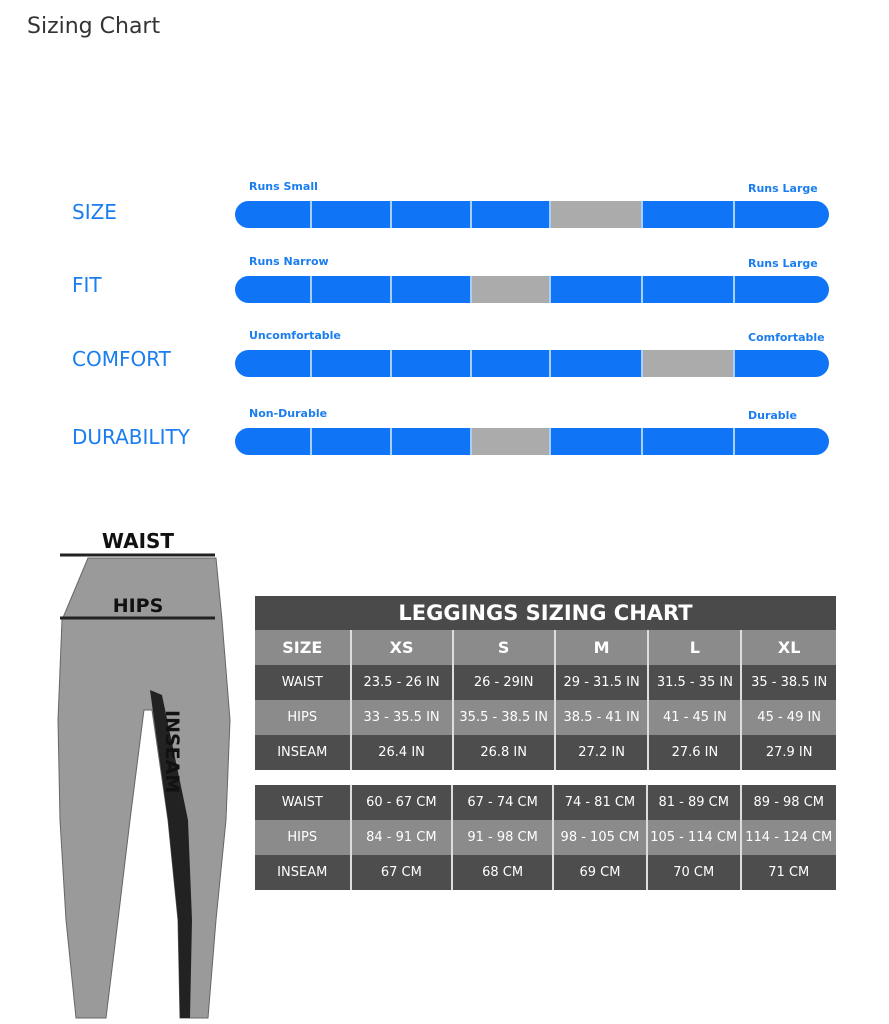 The height and width of the screenshot is (1024, 889). Describe the element at coordinates (87, 285) in the screenshot. I see `rating-label: FIT` at that location.